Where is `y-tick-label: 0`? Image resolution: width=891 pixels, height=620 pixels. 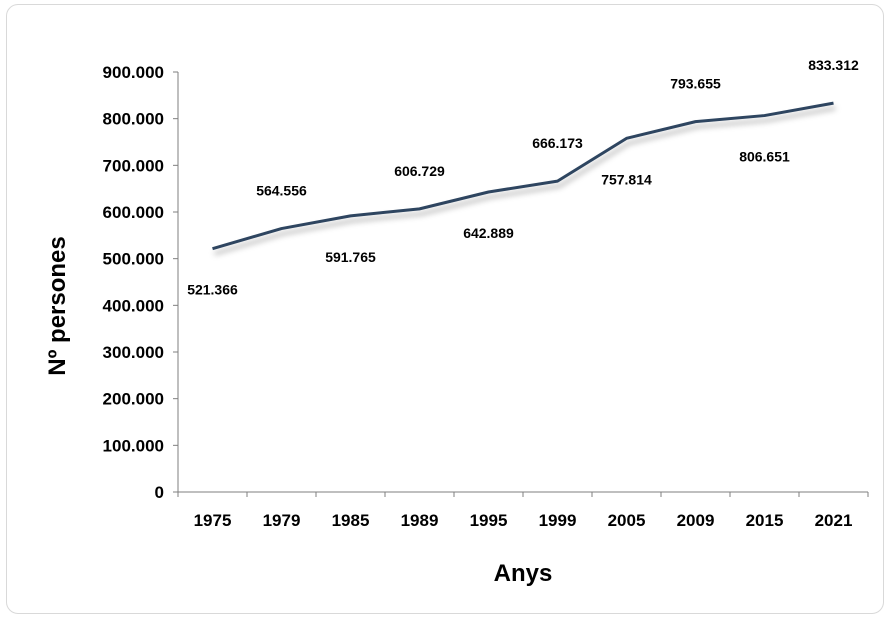 y-tick-label: 0 is located at coordinates (159, 492).